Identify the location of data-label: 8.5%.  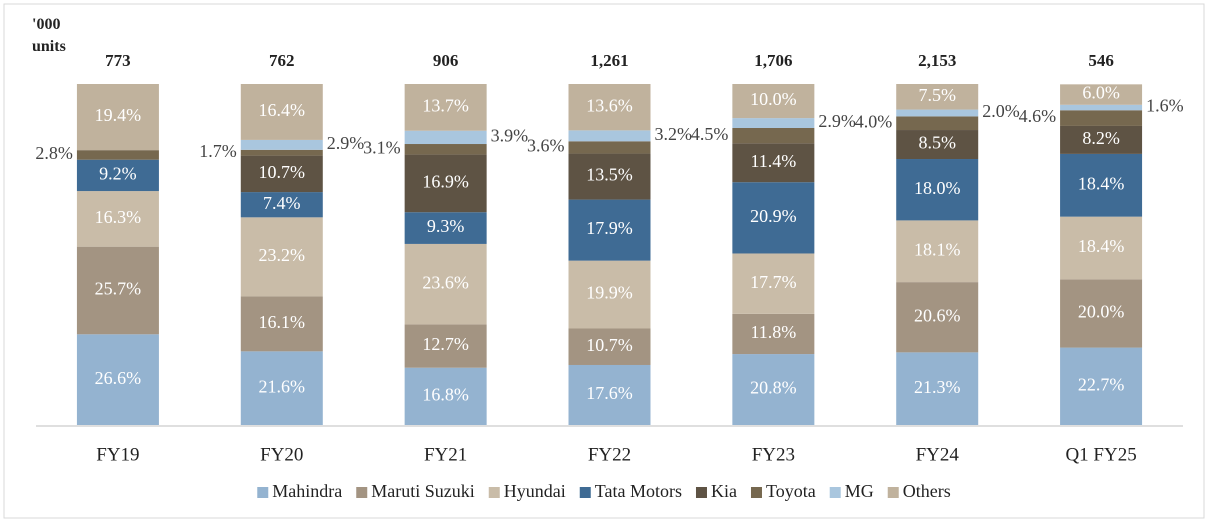
(937, 143).